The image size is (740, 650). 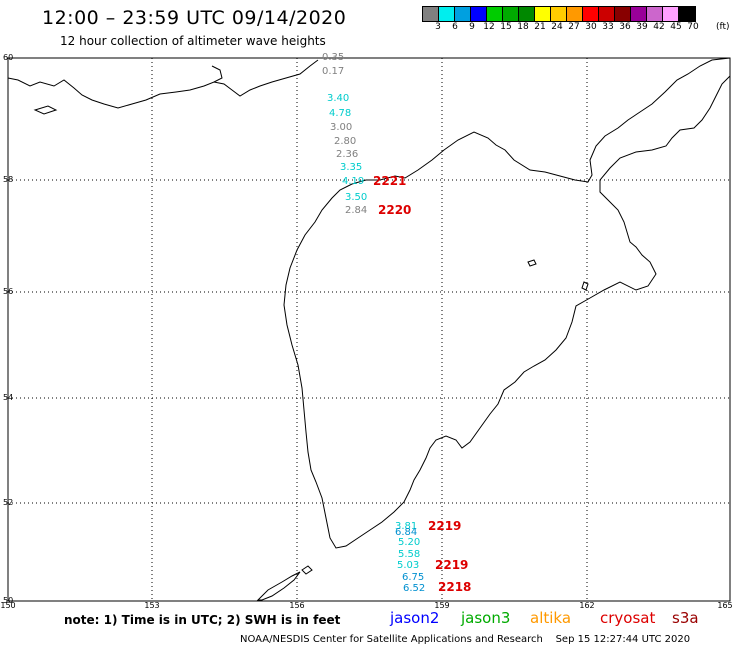 I want to click on satellite-altika: altika, so click(x=551, y=618).